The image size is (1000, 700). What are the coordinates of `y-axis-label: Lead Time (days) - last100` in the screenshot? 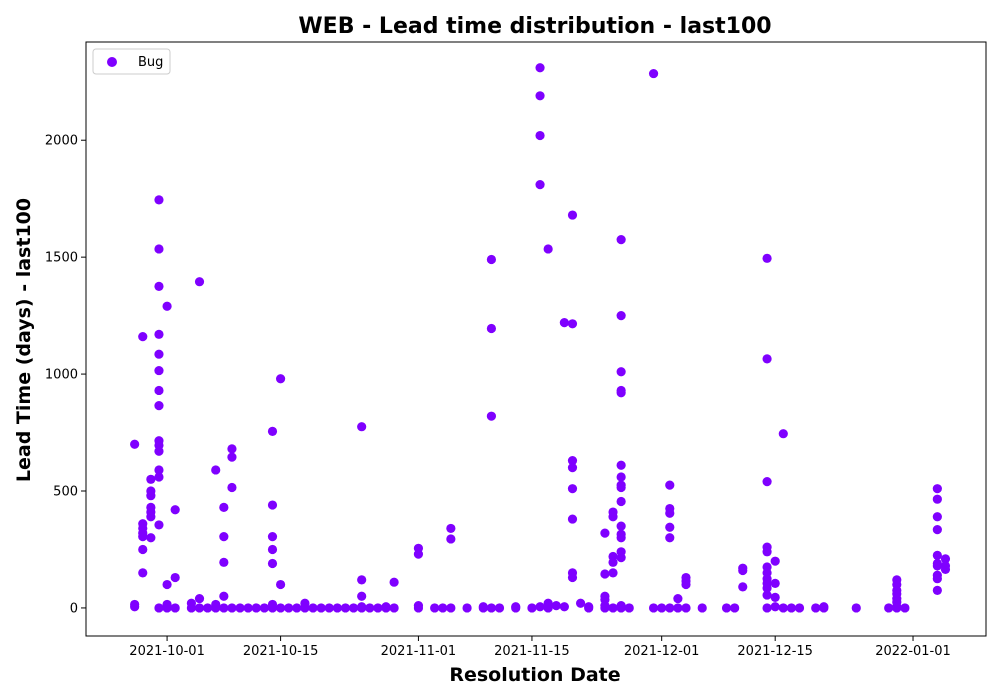 It's located at (24, 340).